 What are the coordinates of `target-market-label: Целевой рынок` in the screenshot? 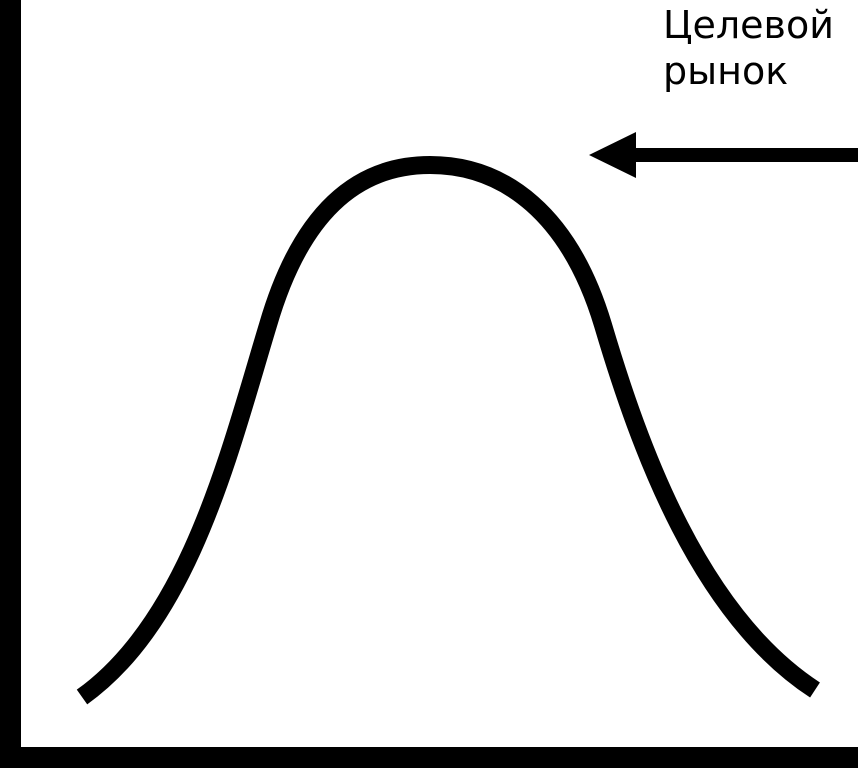 It's located at (760, 48).